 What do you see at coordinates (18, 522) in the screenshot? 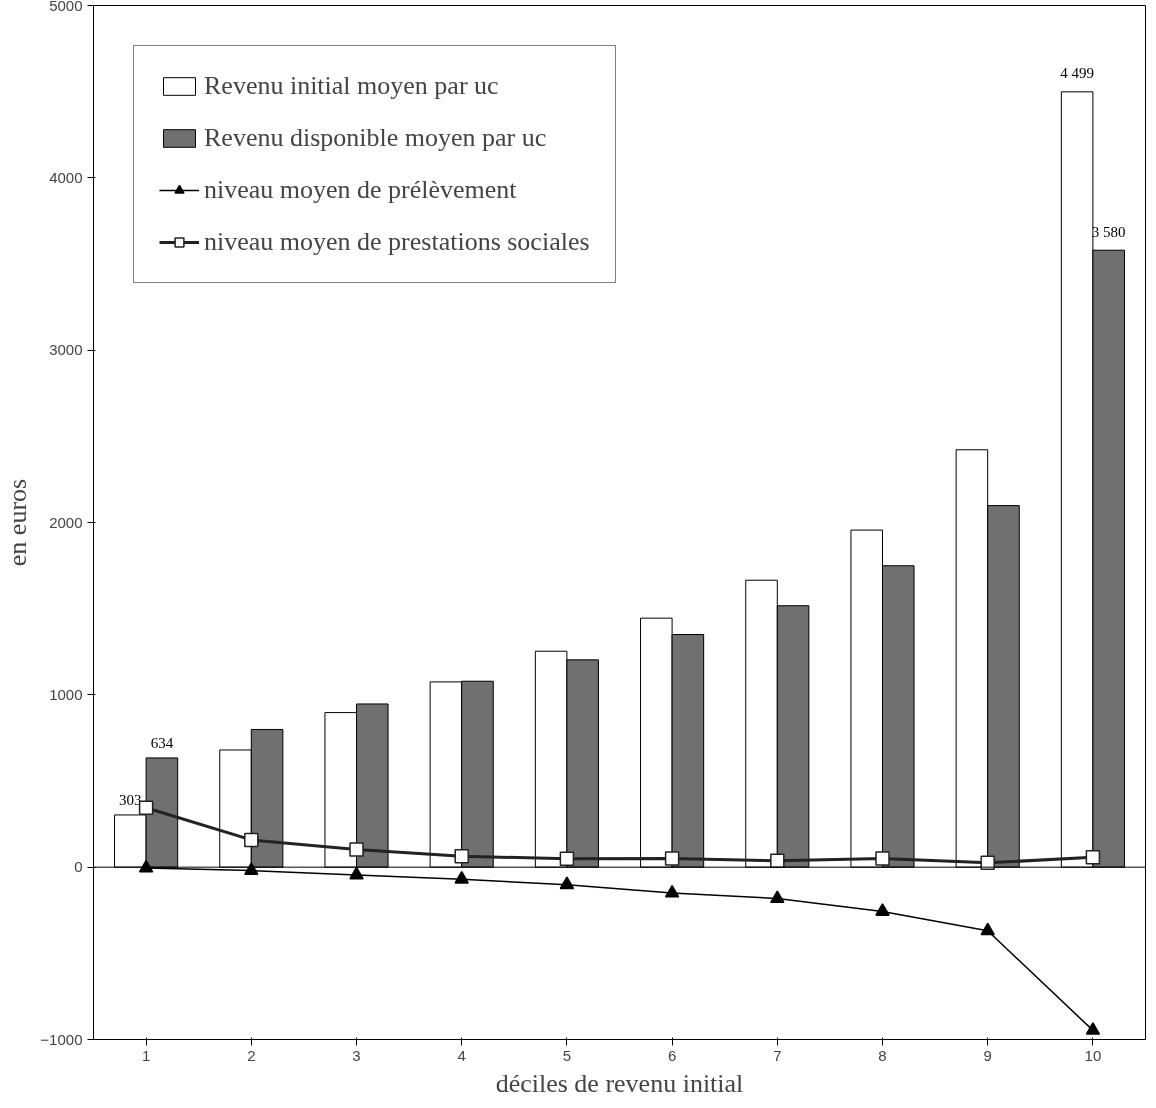
I see `y-axis-title: en euros` at bounding box center [18, 522].